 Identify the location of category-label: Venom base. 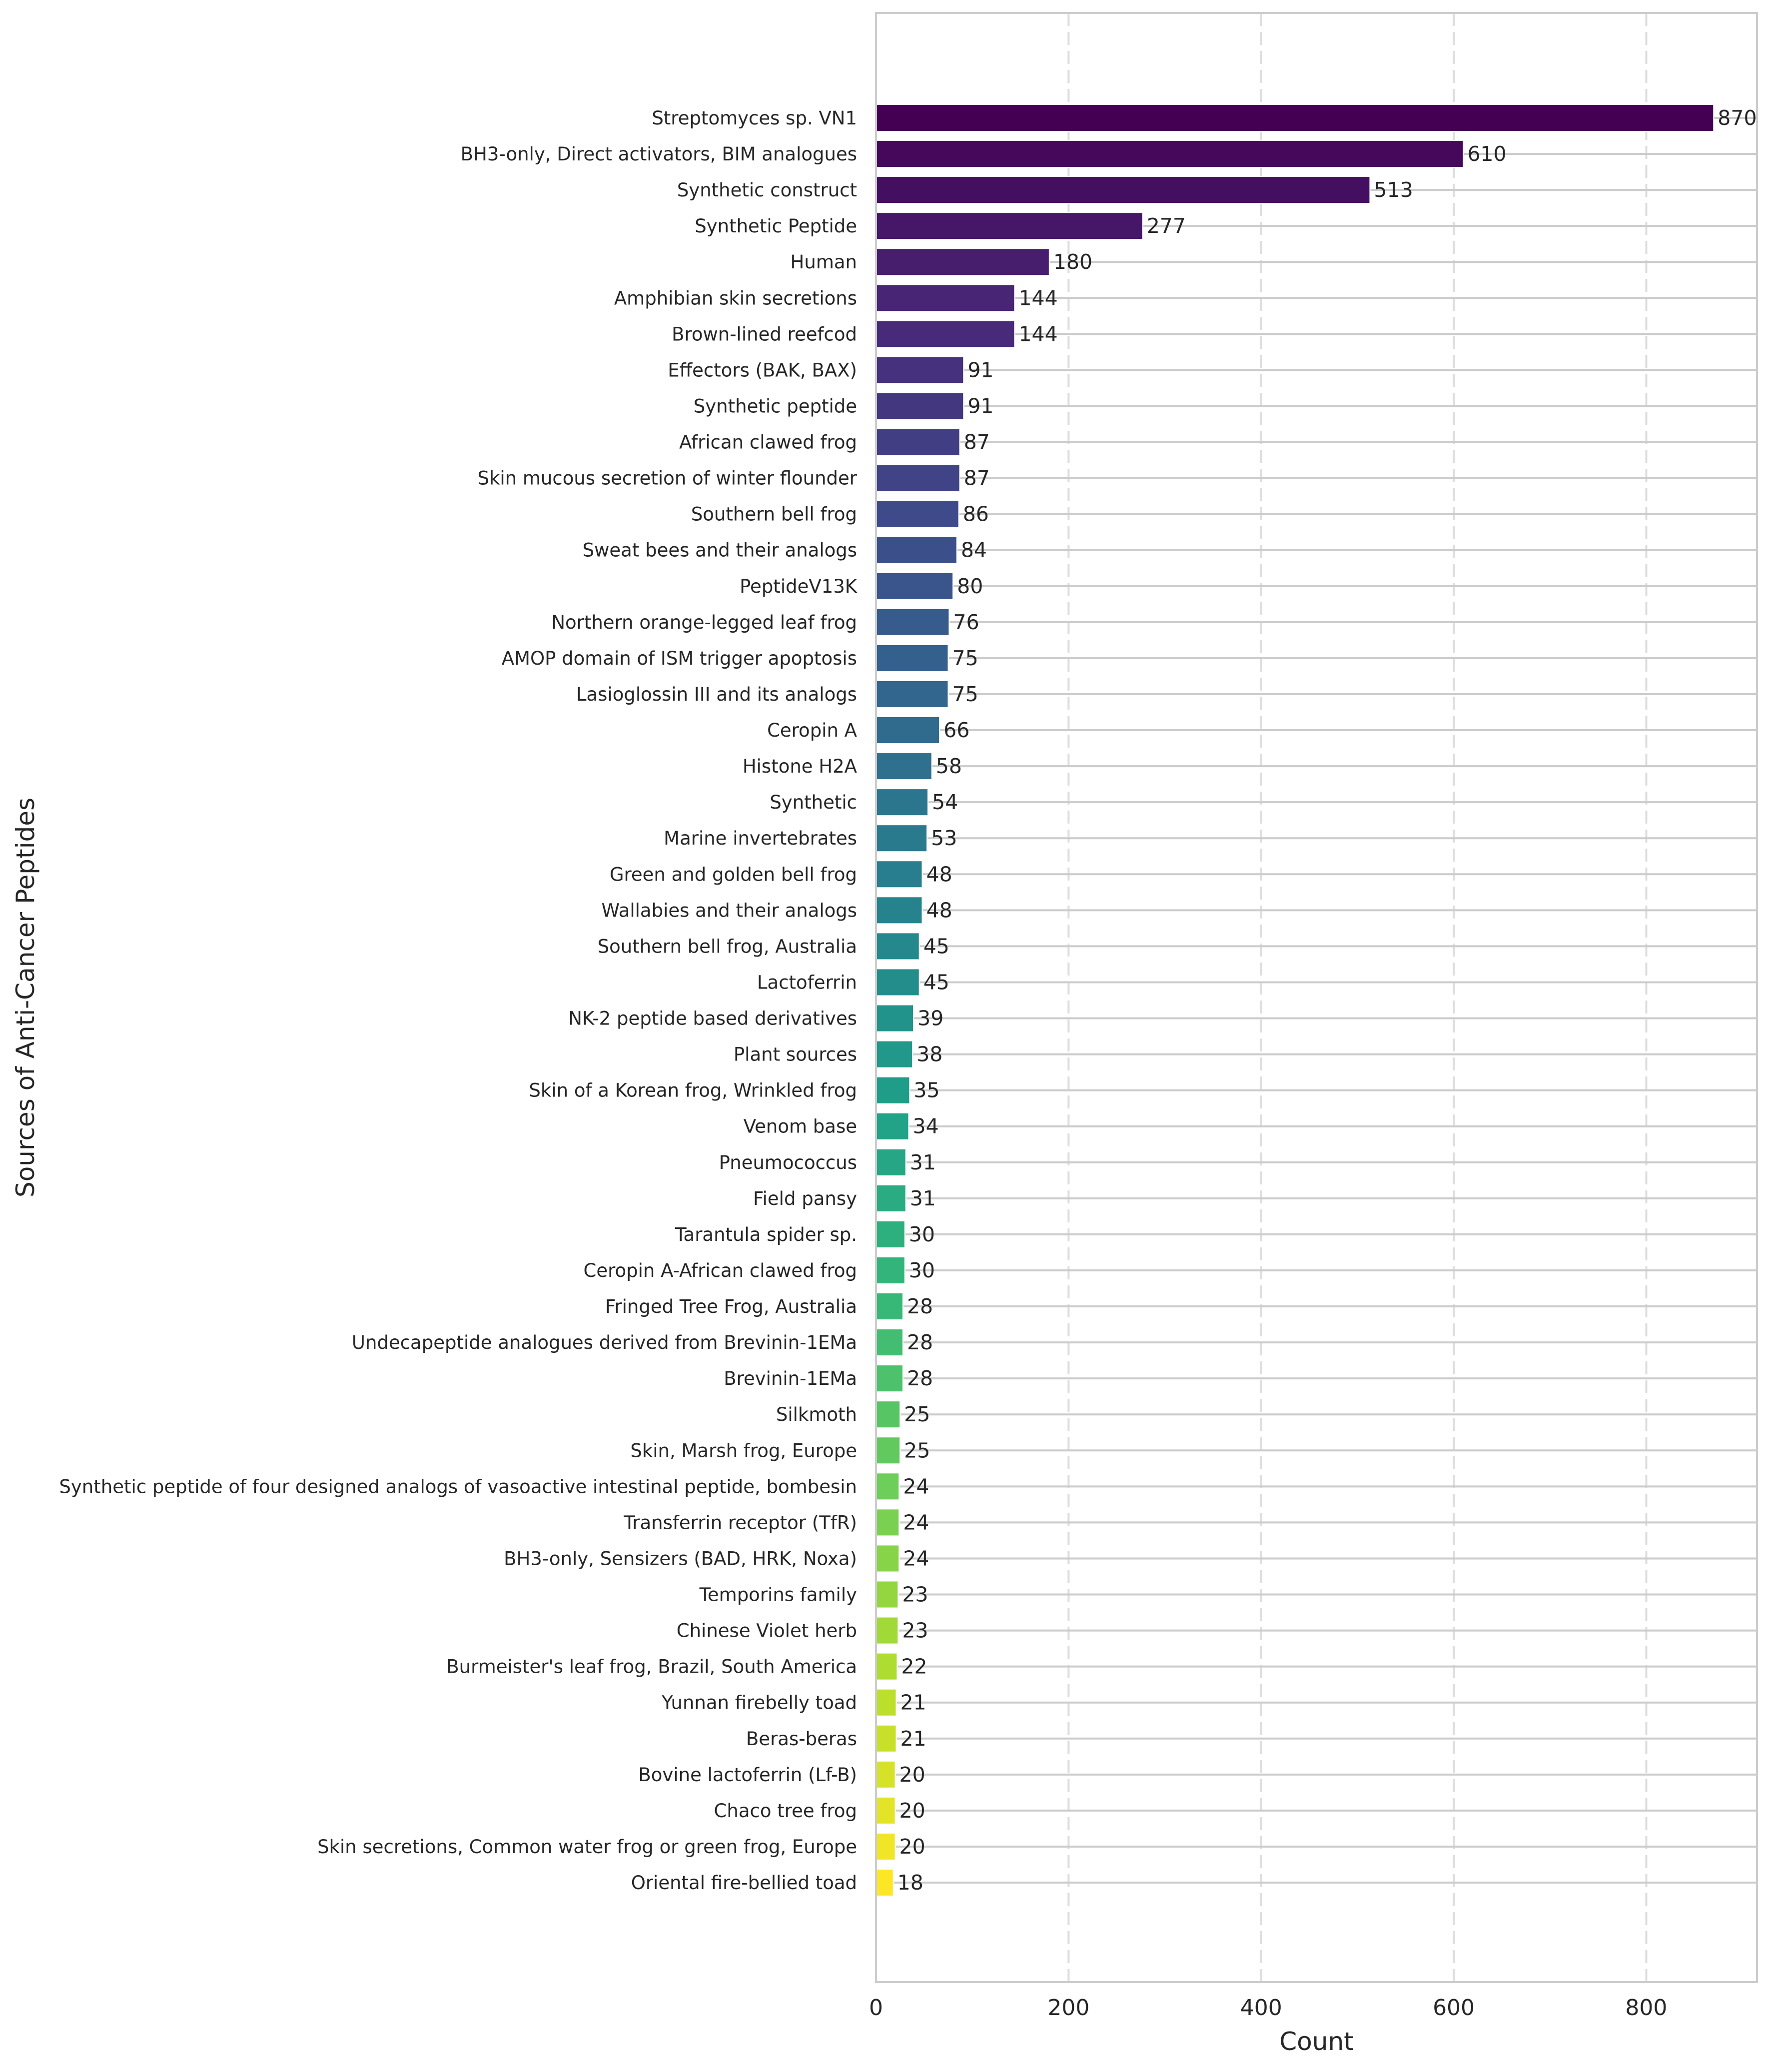
(800, 1126).